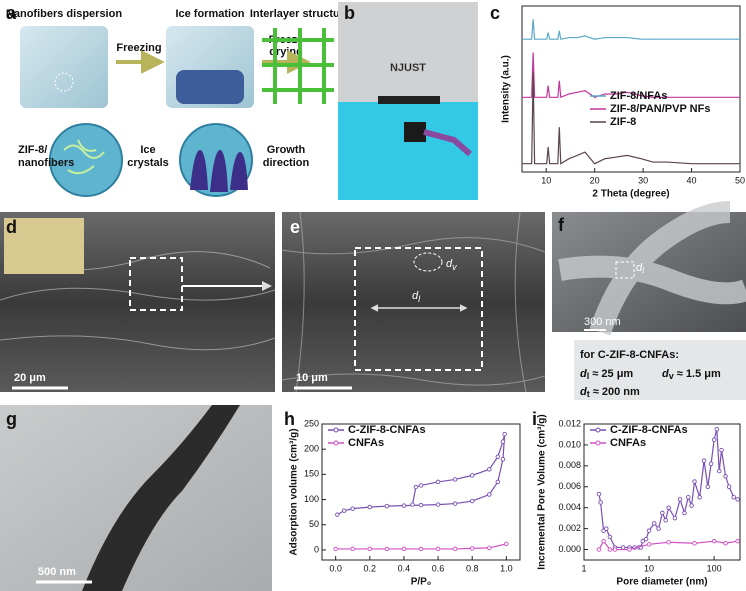  What do you see at coordinates (697, 374) in the screenshot?
I see `item-text: ≈ 1.5 μm` at bounding box center [697, 374].